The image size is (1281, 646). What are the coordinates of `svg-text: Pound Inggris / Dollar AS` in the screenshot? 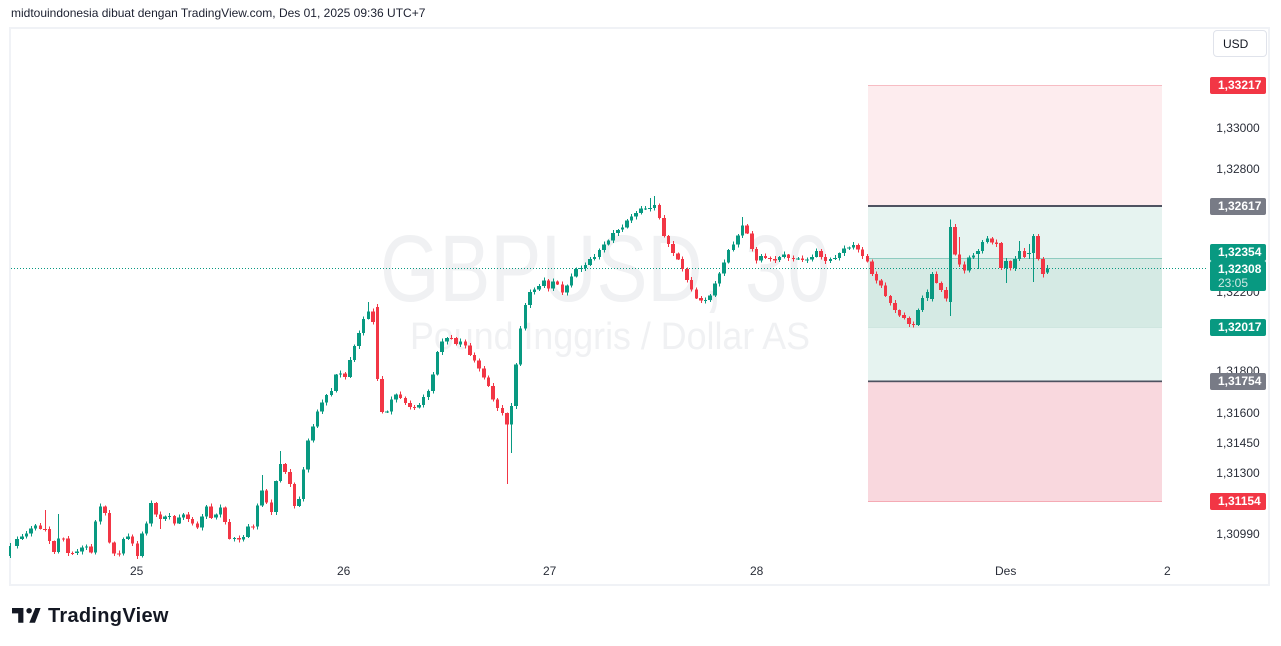 It's located at (610, 337).